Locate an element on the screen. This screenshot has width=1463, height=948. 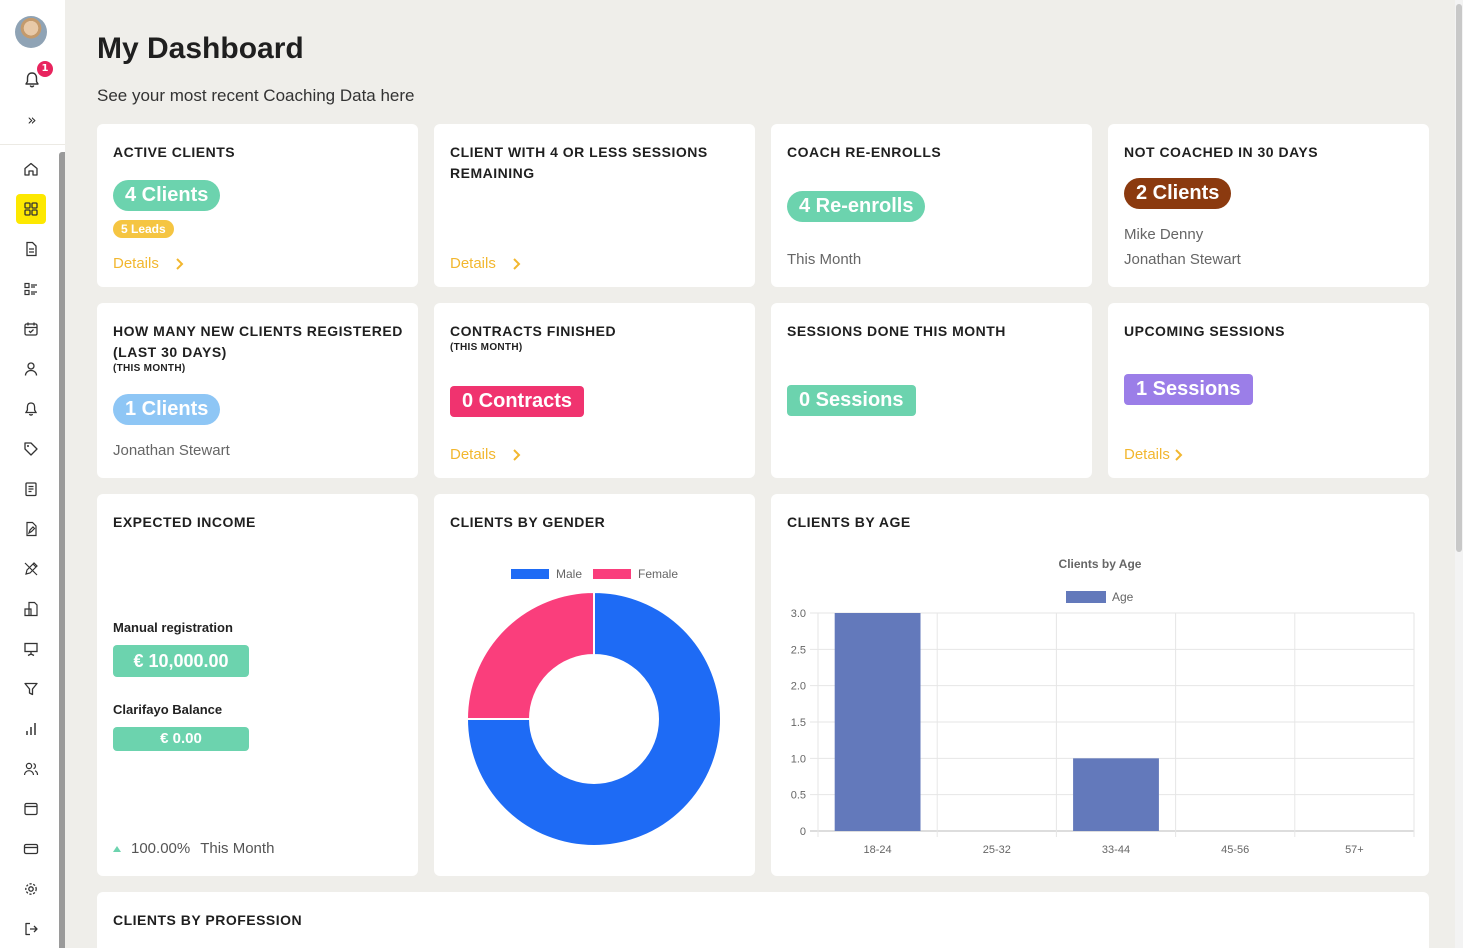
contracts-details-link: Details is located at coordinates (486, 454).